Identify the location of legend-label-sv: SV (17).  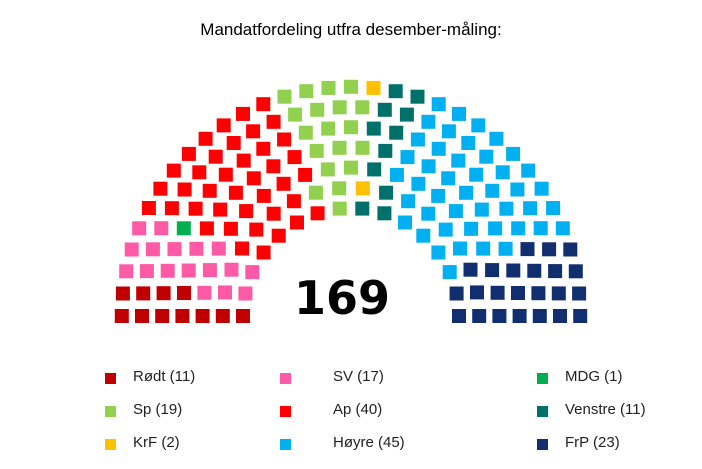
(358, 376).